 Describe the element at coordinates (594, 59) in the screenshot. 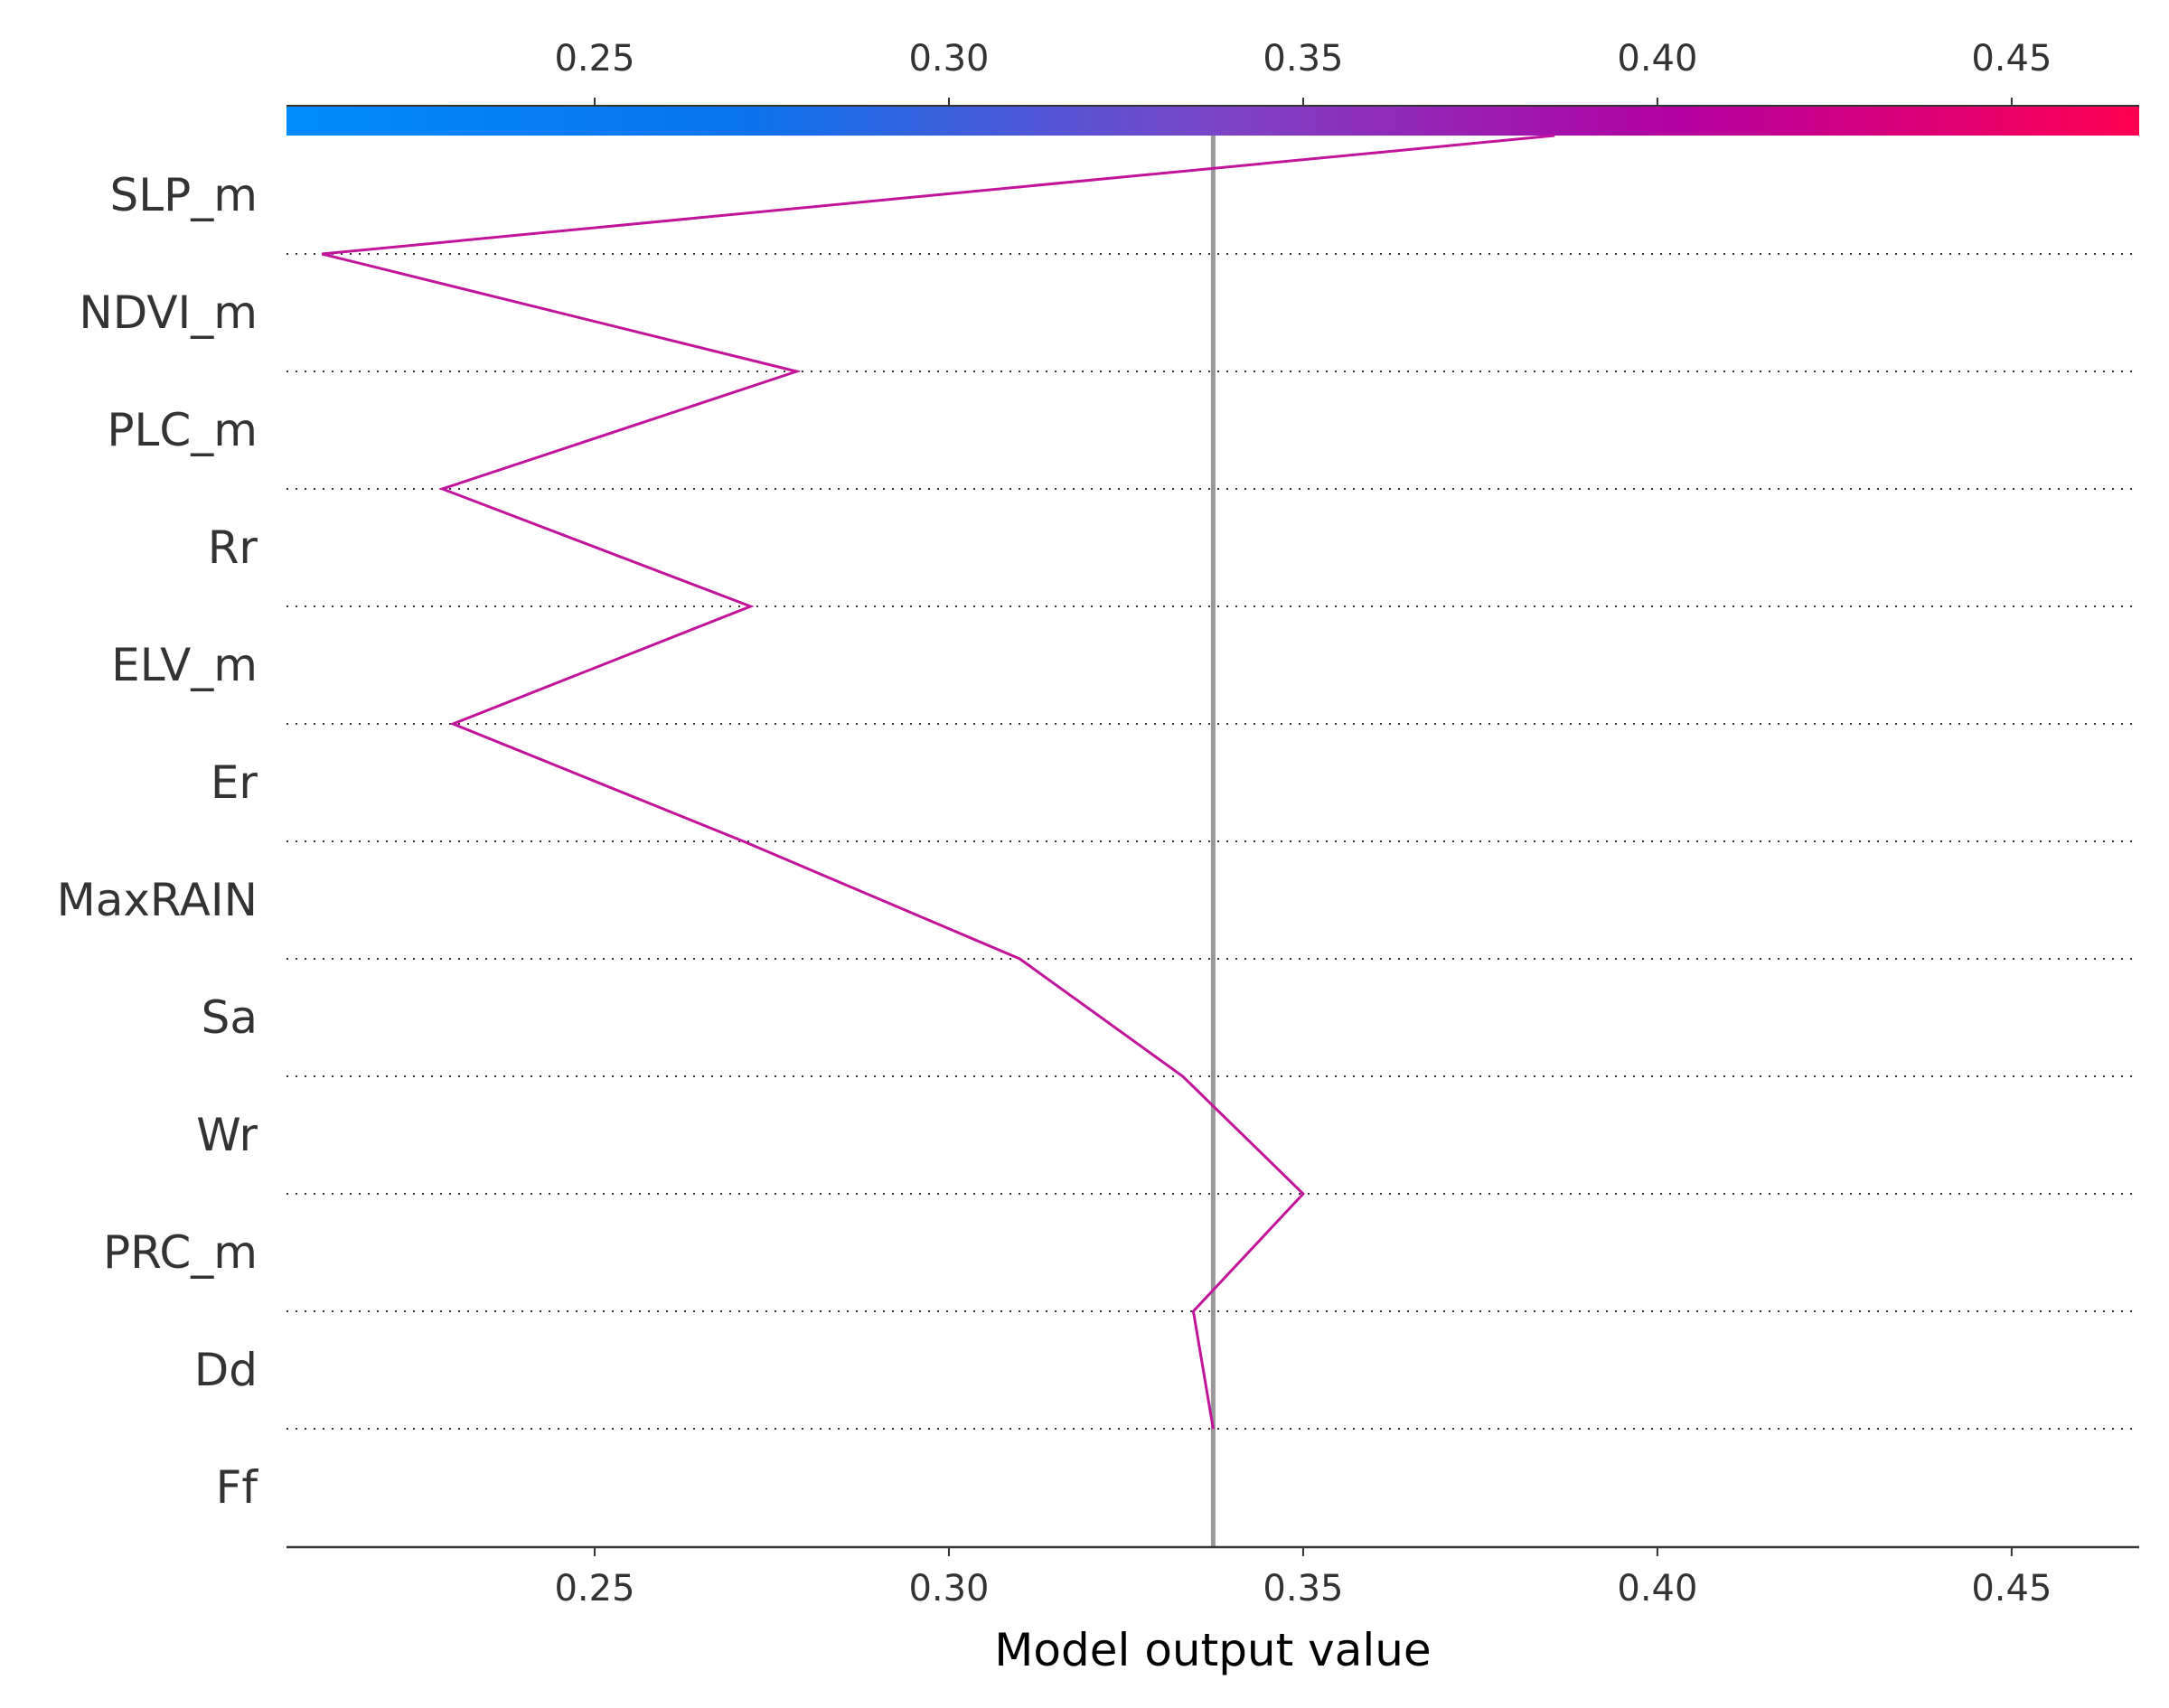

I see `colorbar-tick-label: 0.25` at that location.